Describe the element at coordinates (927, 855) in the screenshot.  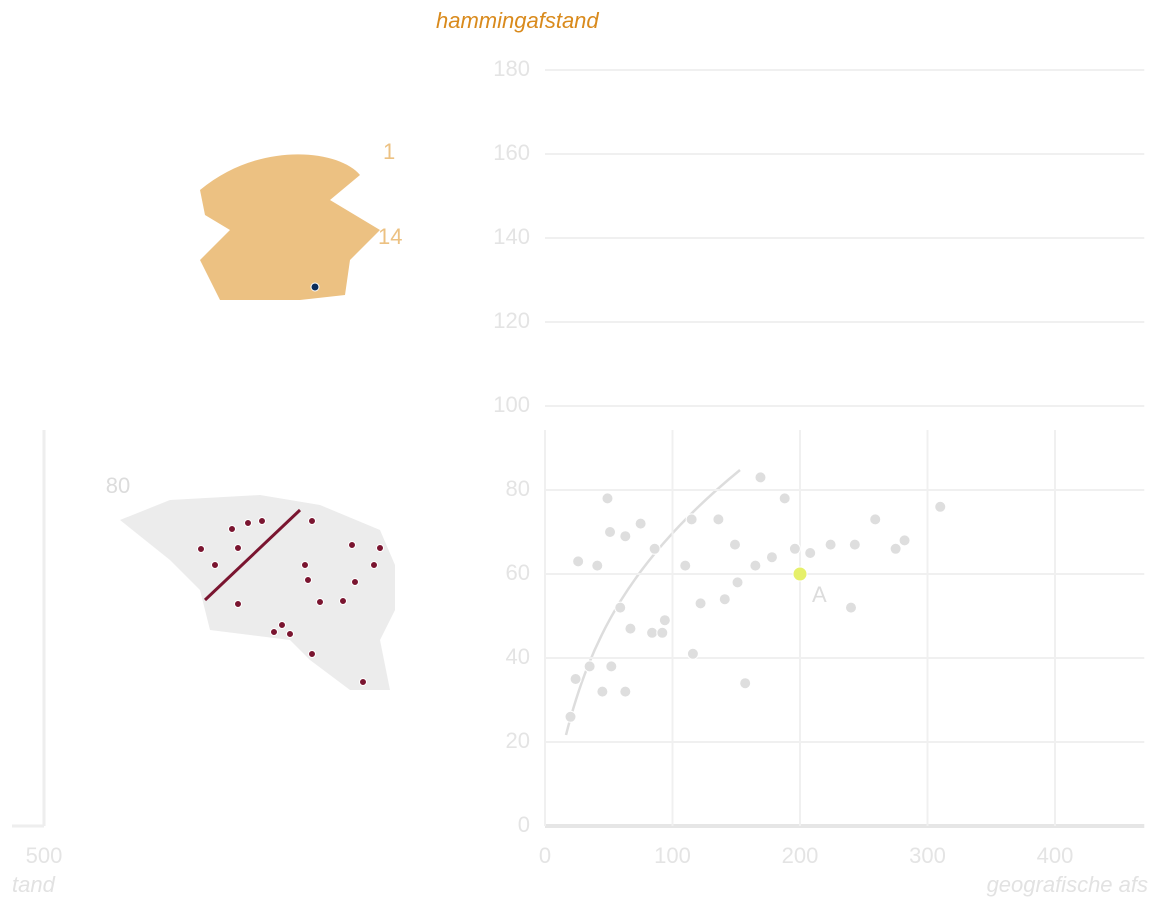
I see `x-tick-label: 300` at that location.